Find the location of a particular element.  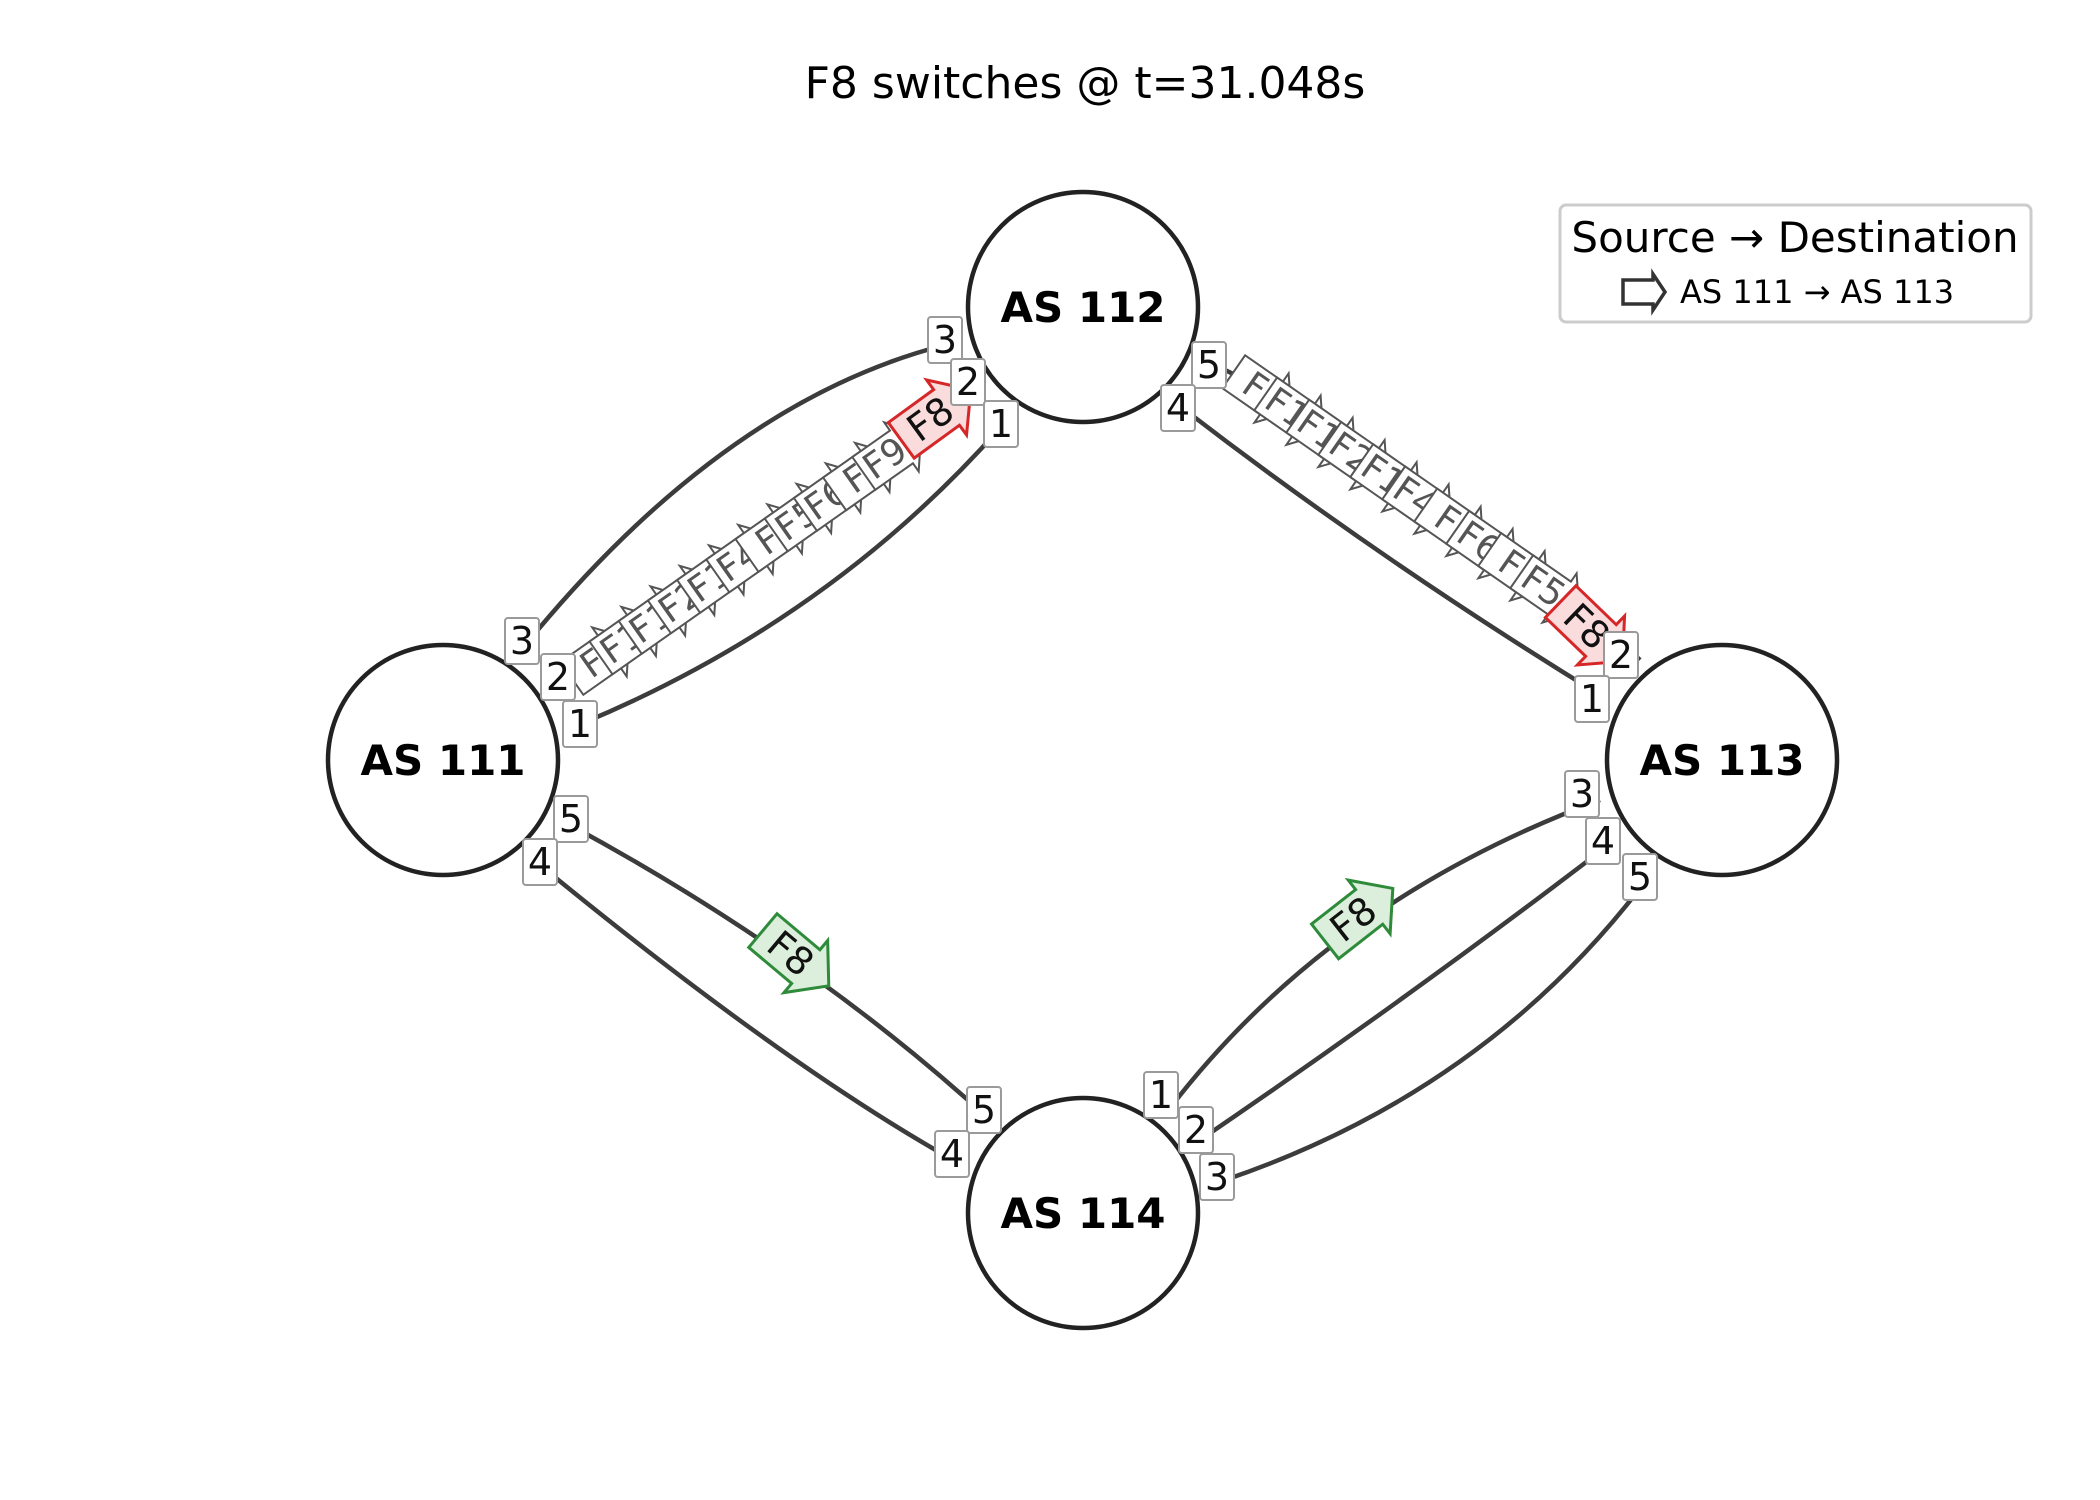

node-label: AS 113 is located at coordinates (1721, 760).